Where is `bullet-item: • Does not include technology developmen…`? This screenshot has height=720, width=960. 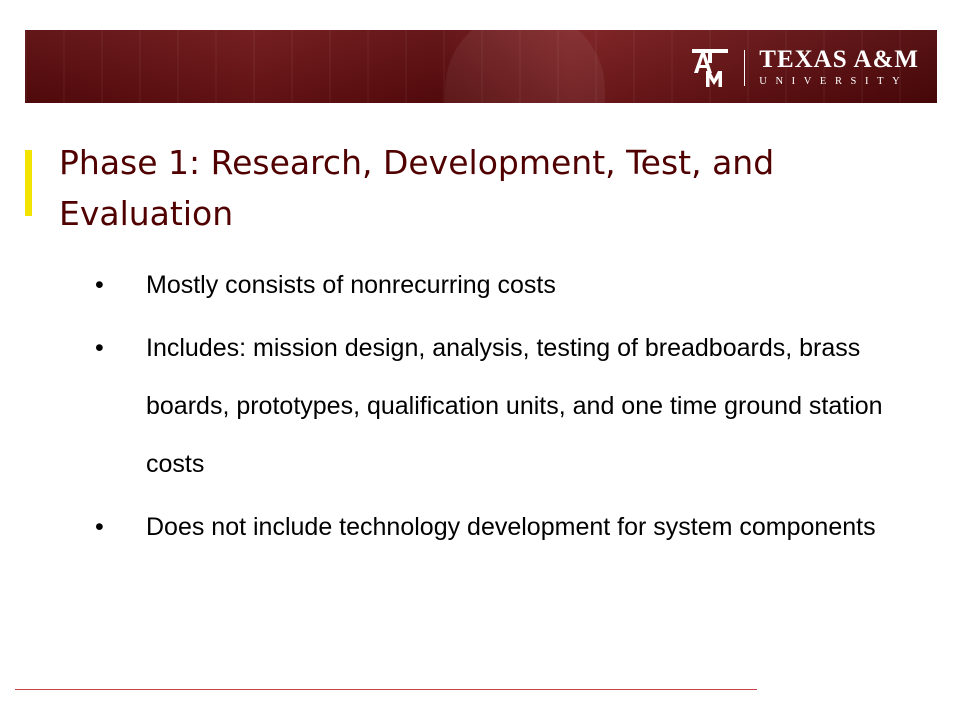
bullet-item: • Does not include technology developmen… is located at coordinates (505, 527).